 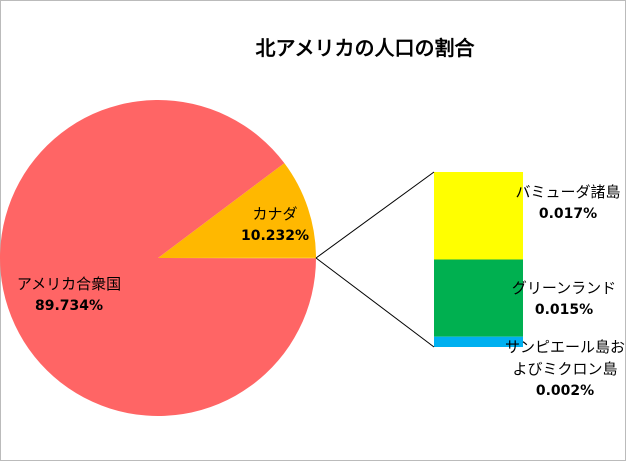 I want to click on pie-slice, so click(x=237, y=210).